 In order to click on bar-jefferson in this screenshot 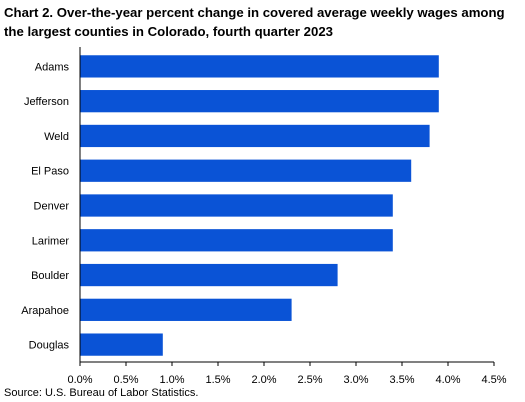, I will do `click(259, 101)`.